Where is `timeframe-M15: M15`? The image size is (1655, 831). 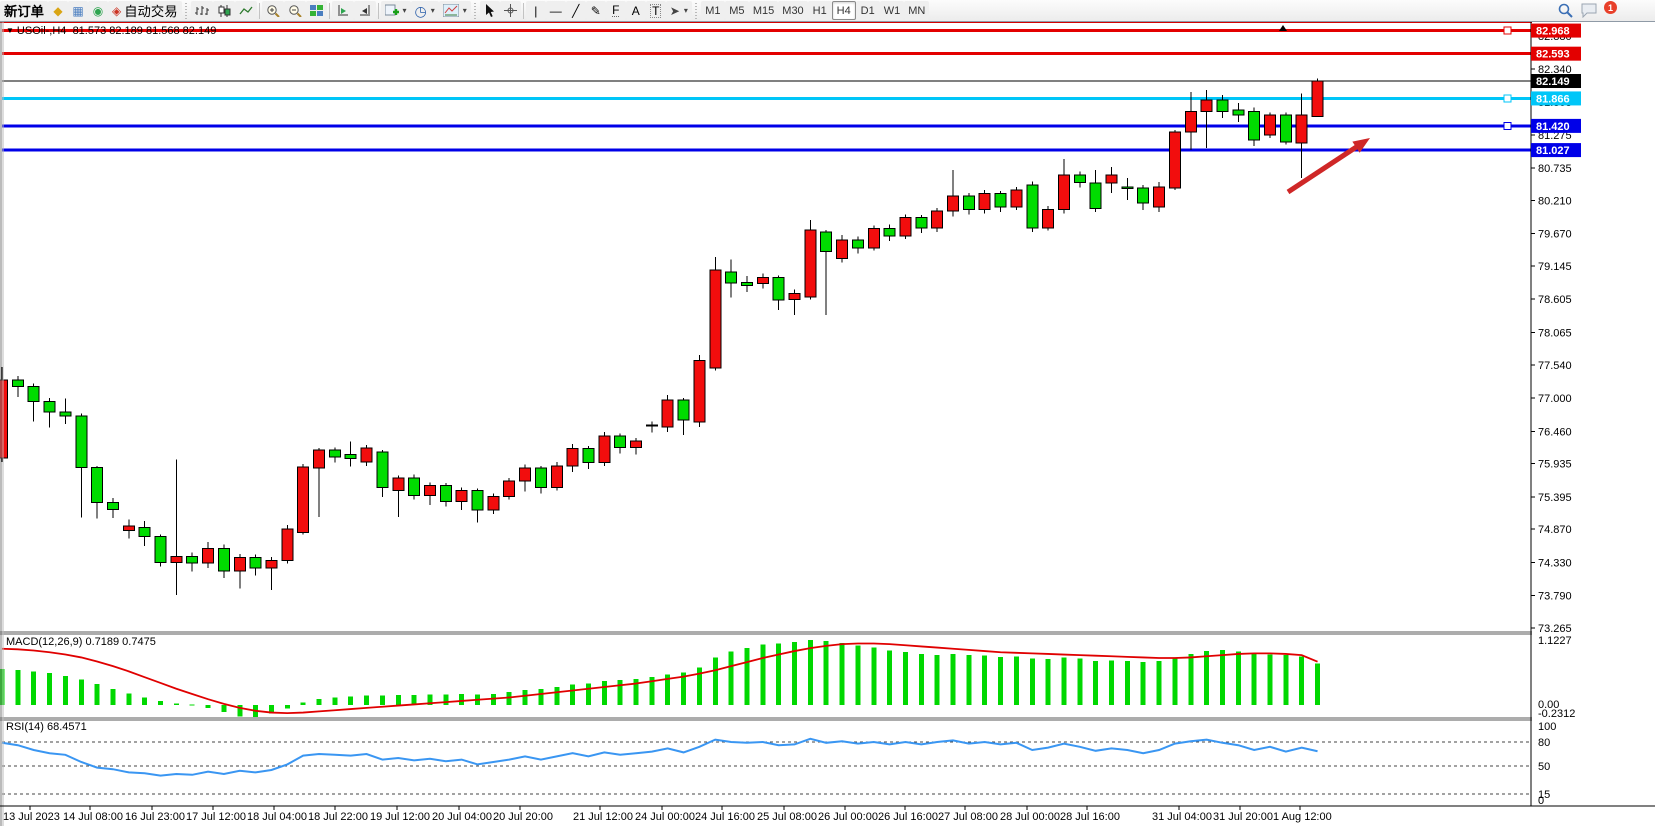
timeframe-M15: M15 is located at coordinates (763, 10).